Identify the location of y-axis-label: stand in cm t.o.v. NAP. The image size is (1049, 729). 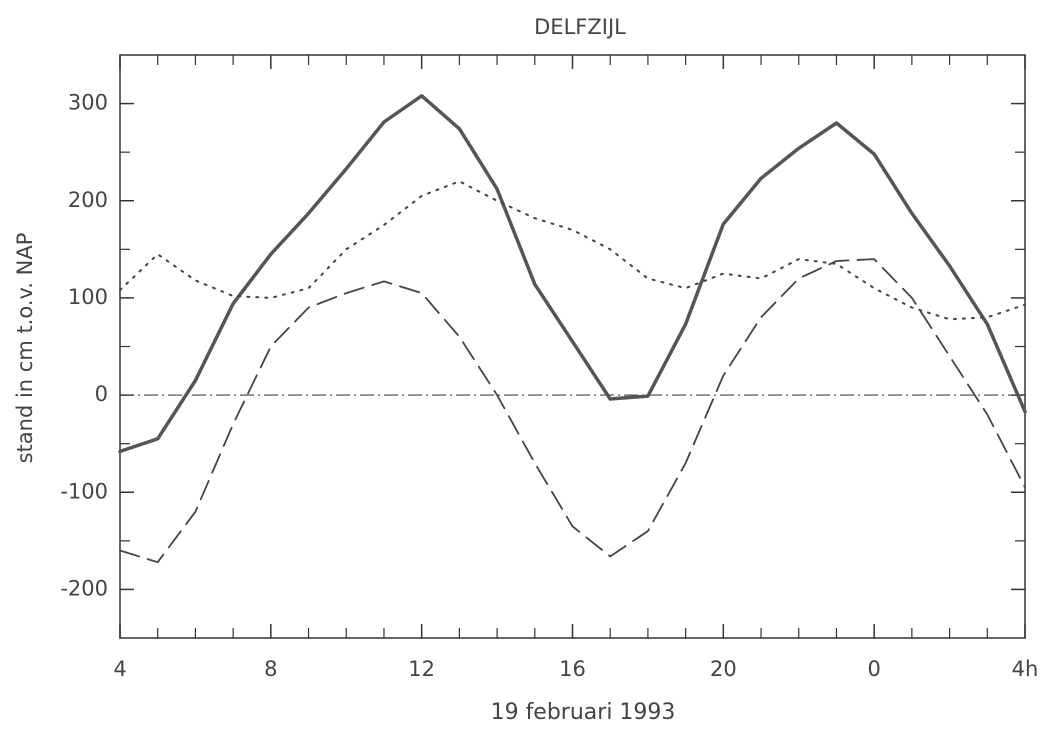
(25, 348).